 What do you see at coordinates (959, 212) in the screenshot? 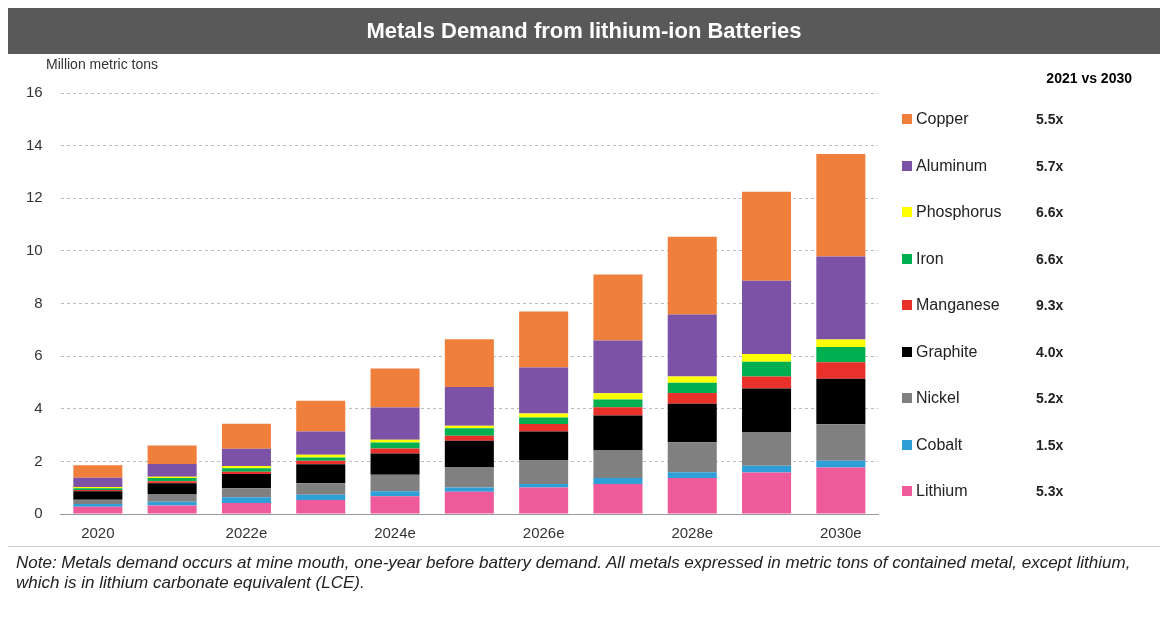
I see `legend-label: Phosphorus` at bounding box center [959, 212].